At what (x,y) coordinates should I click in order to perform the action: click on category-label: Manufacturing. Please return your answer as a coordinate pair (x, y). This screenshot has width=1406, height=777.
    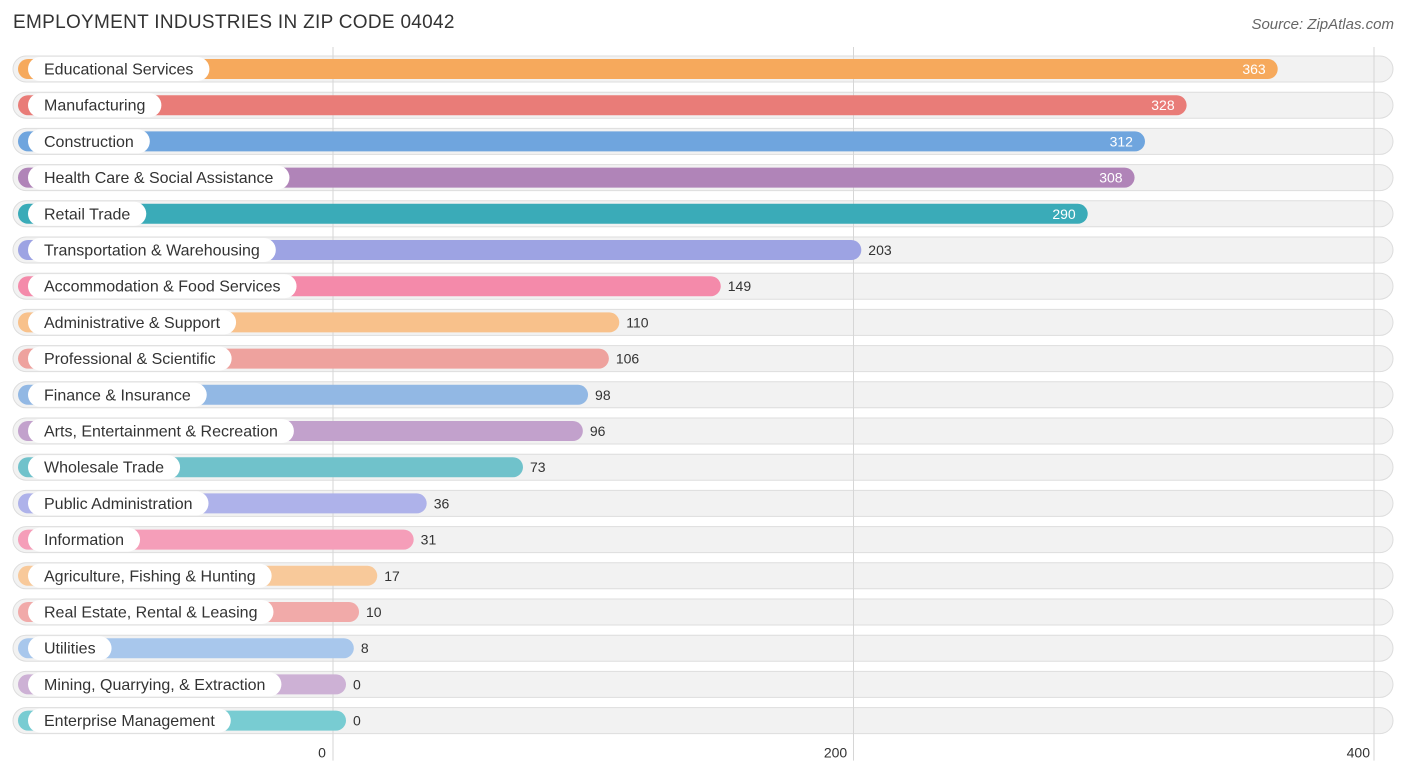
    Looking at the image, I should click on (94, 106).